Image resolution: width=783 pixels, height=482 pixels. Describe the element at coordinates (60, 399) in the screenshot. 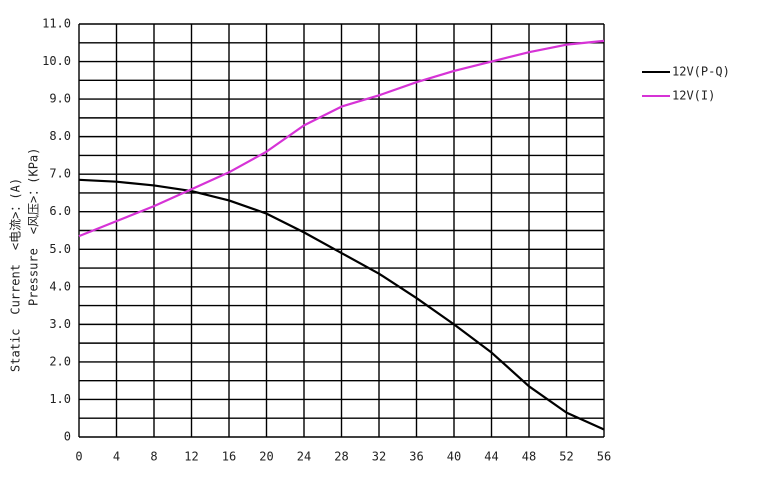

I see `y-tick-label: 1.0` at that location.